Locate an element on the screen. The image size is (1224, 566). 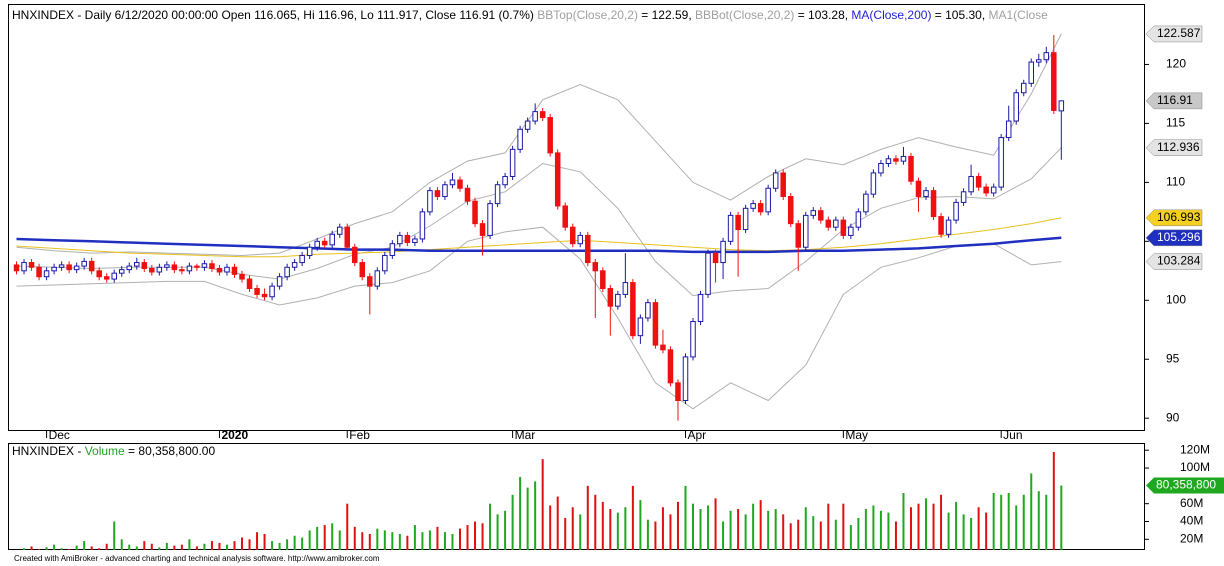
x-tick-label: Jun is located at coordinates (1012, 435).